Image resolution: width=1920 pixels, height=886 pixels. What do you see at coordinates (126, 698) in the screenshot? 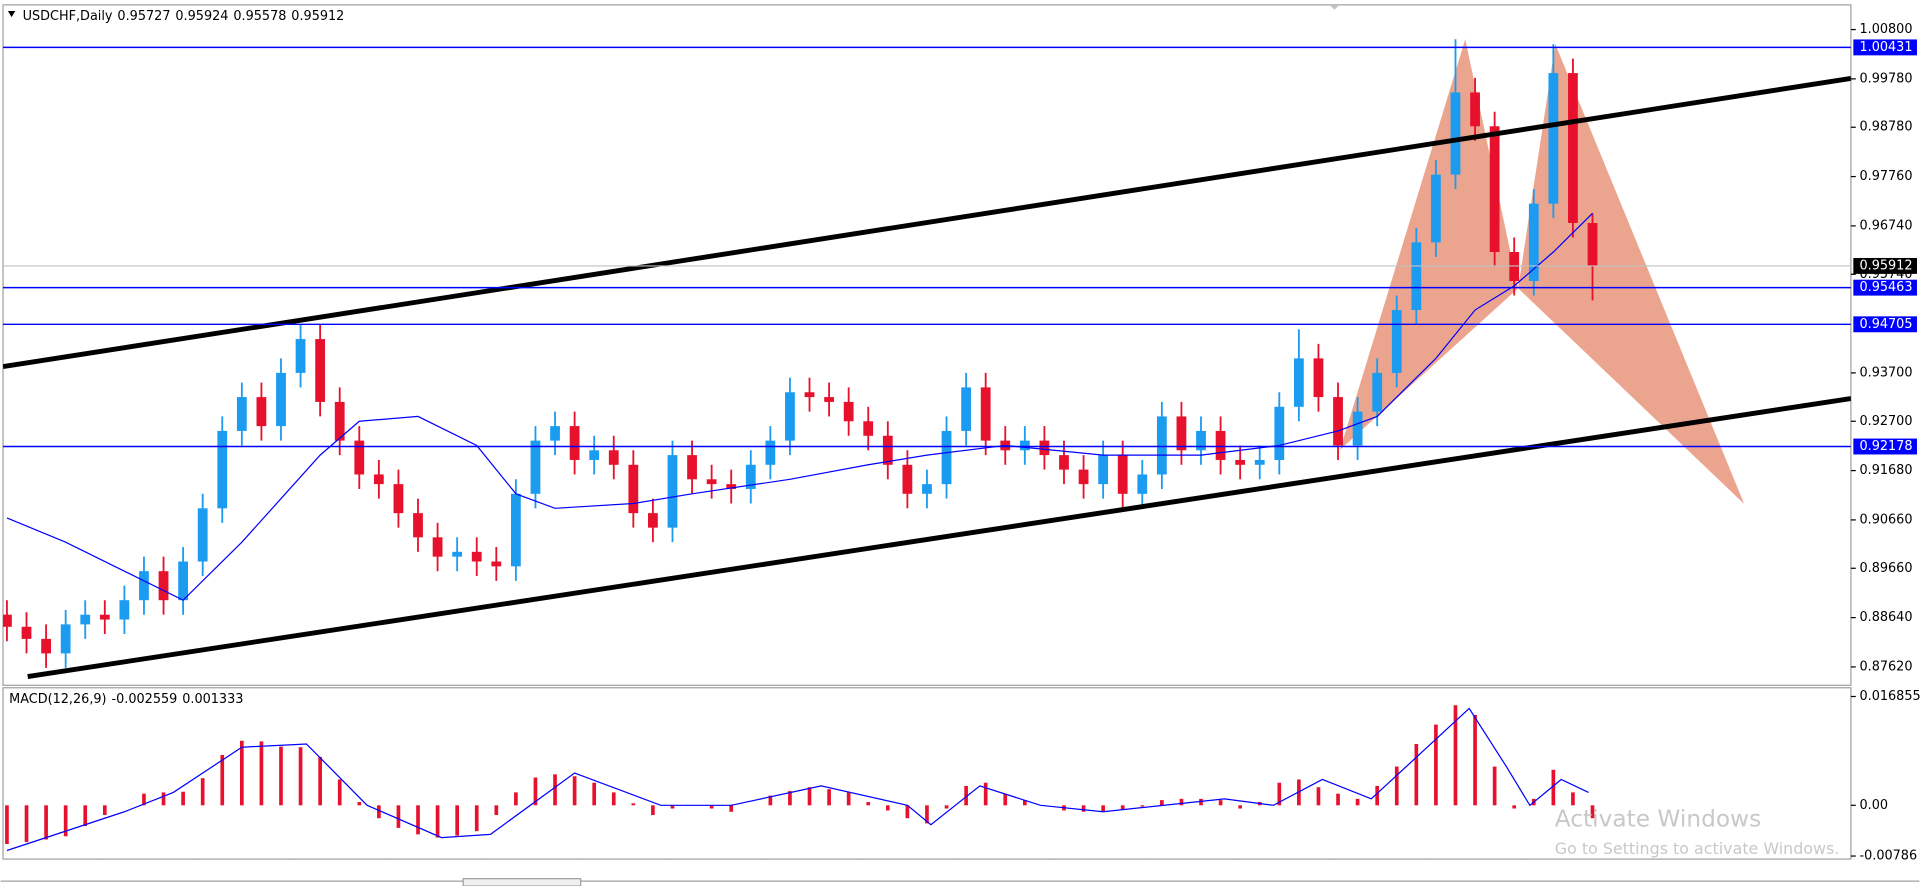
I see `panel-header: MACD(12,26,9) -0.002559 0.001333` at bounding box center [126, 698].